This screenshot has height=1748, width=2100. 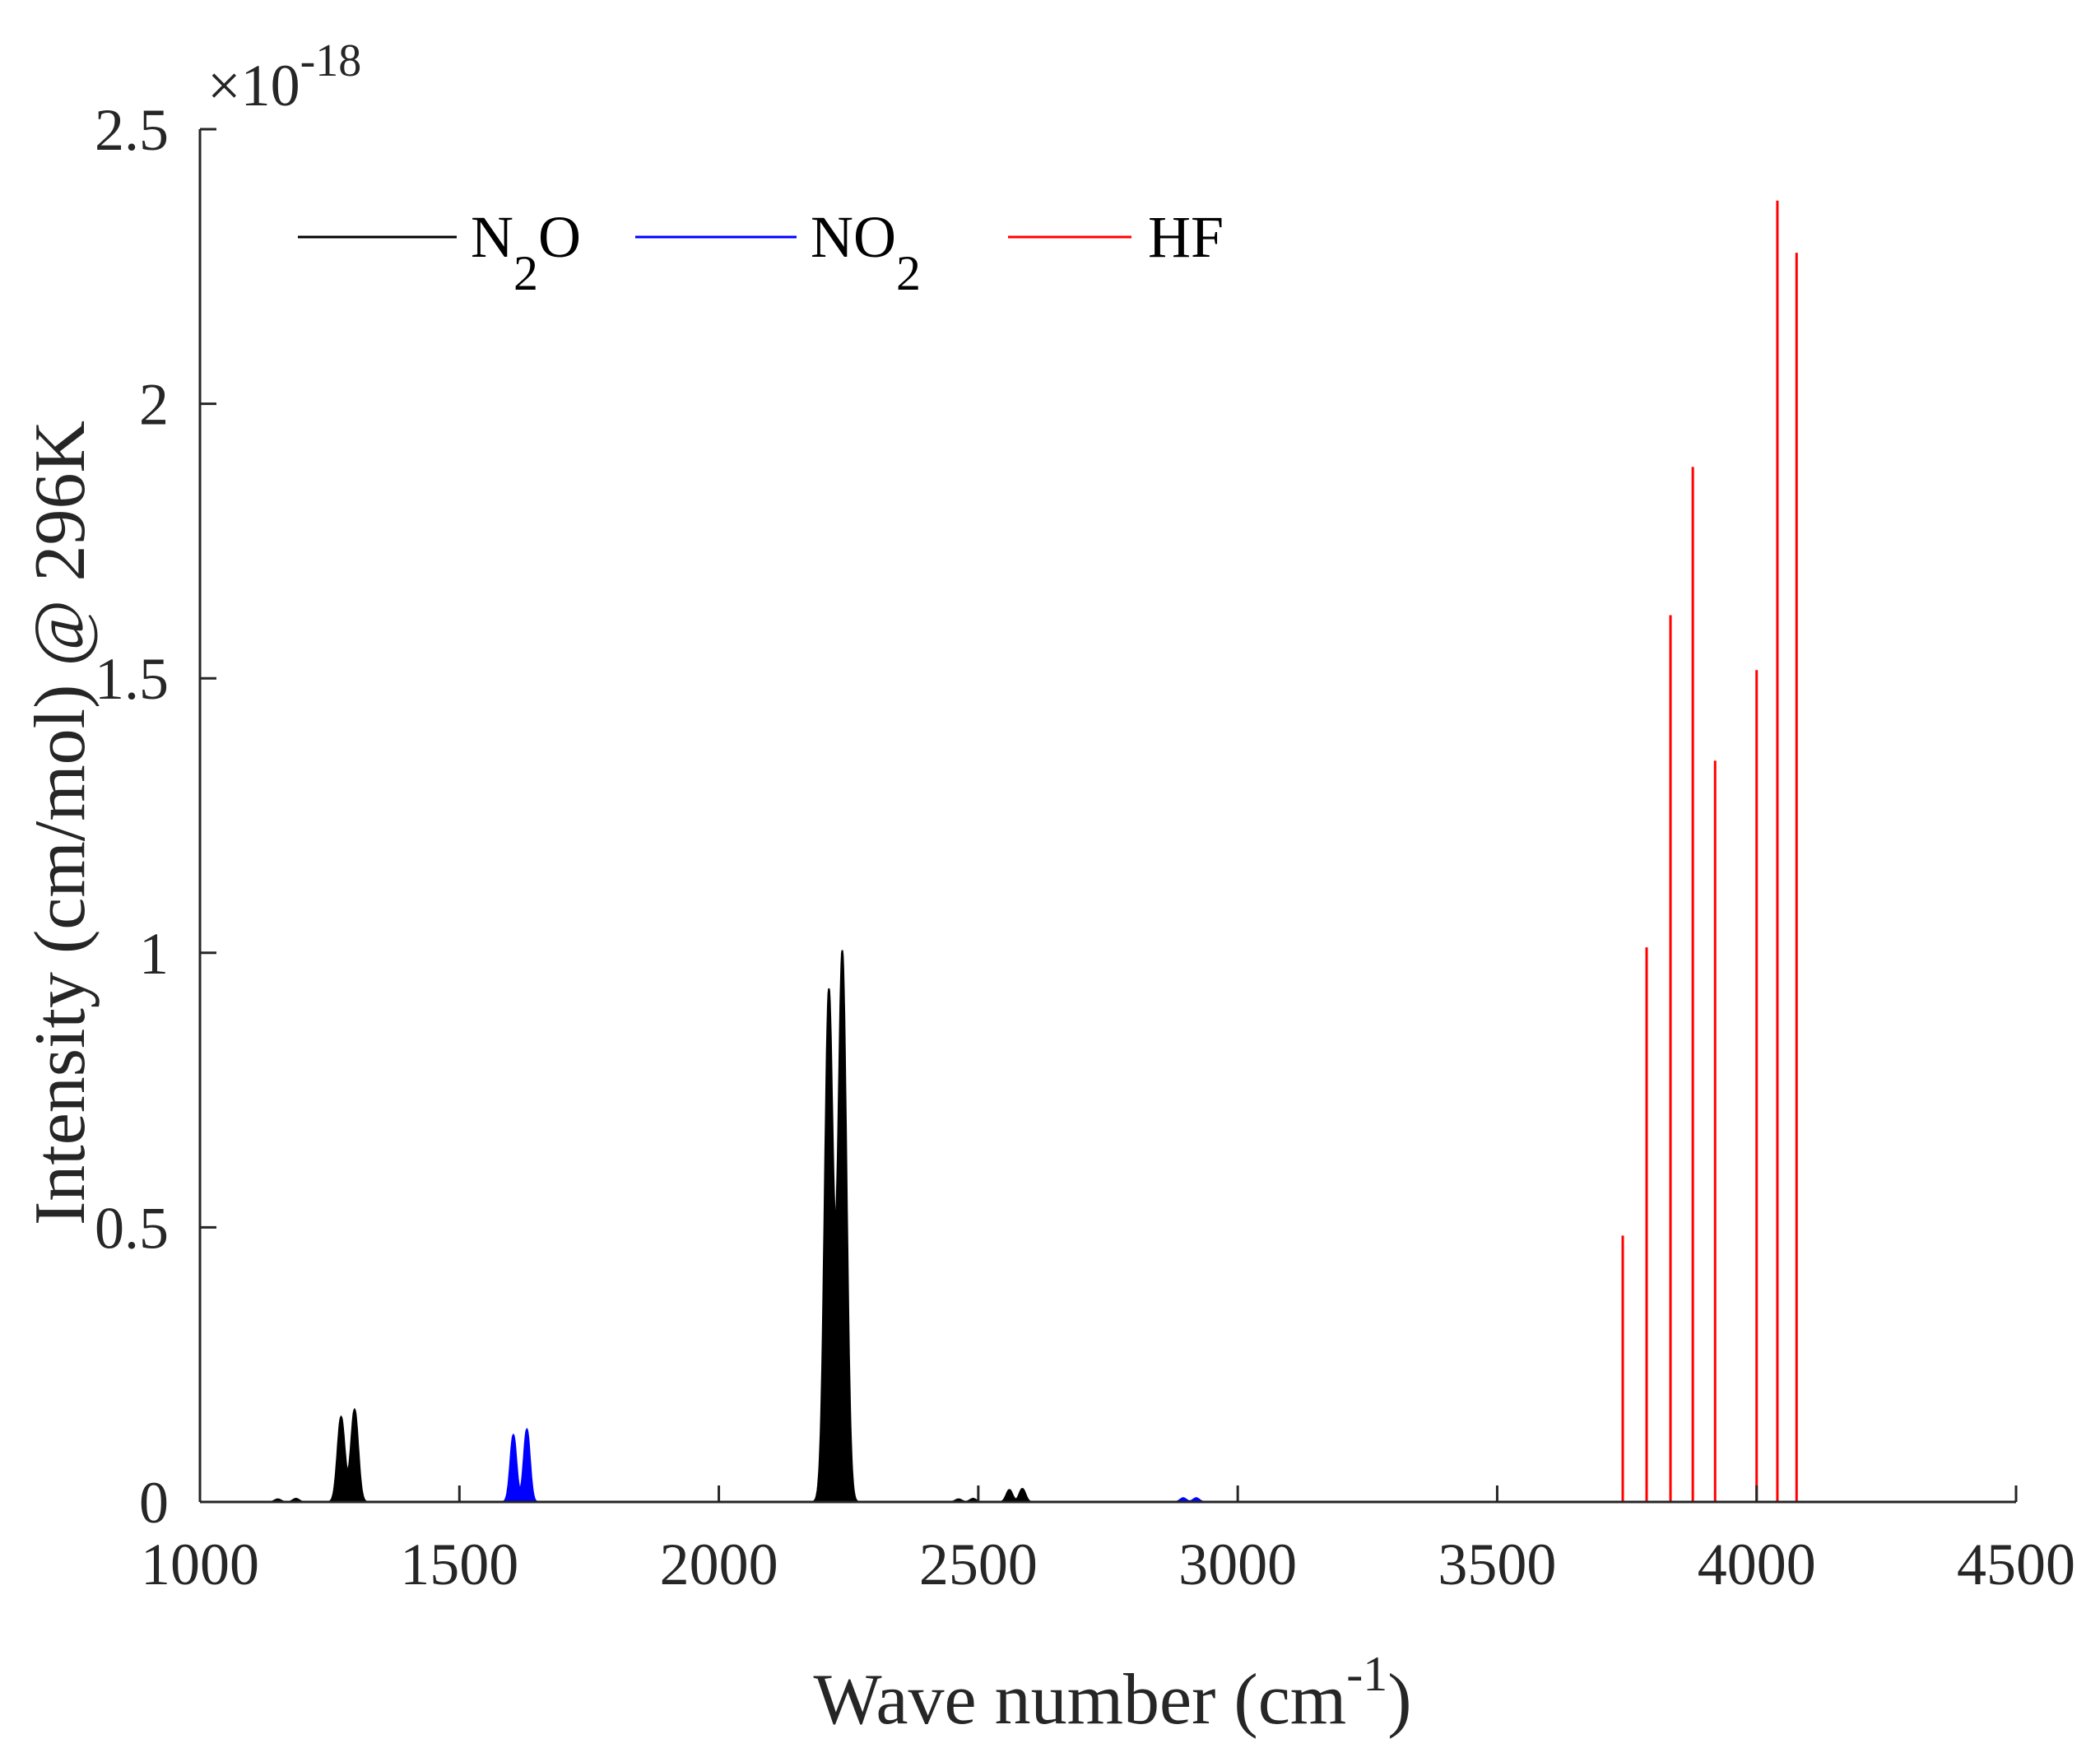 What do you see at coordinates (866, 252) in the screenshot?
I see `legend-label-no2: NO2` at bounding box center [866, 252].